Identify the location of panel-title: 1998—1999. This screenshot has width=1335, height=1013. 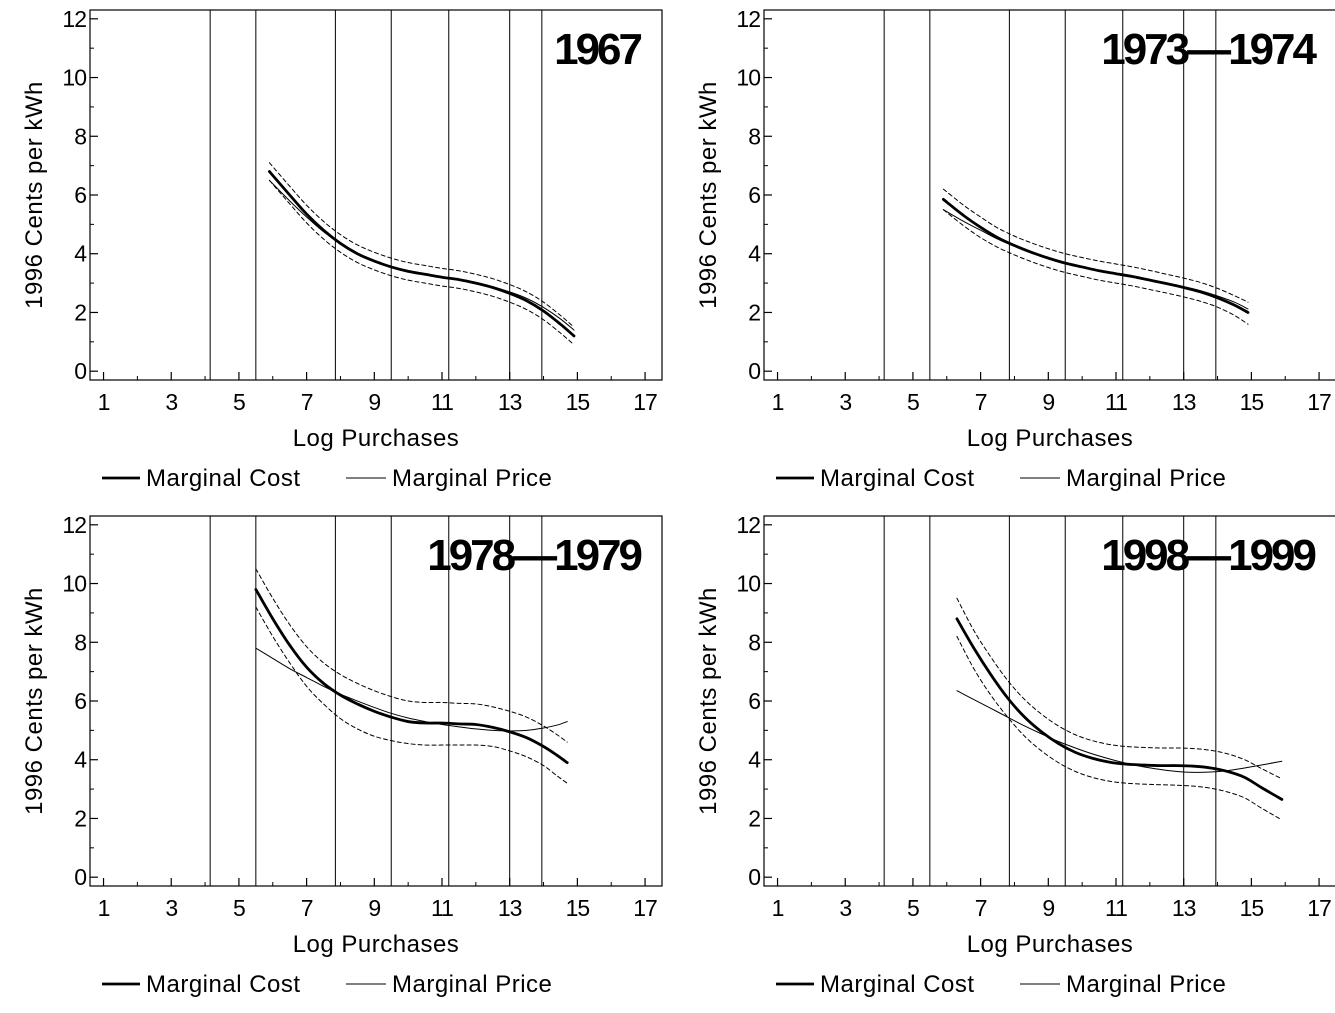
(1208, 555).